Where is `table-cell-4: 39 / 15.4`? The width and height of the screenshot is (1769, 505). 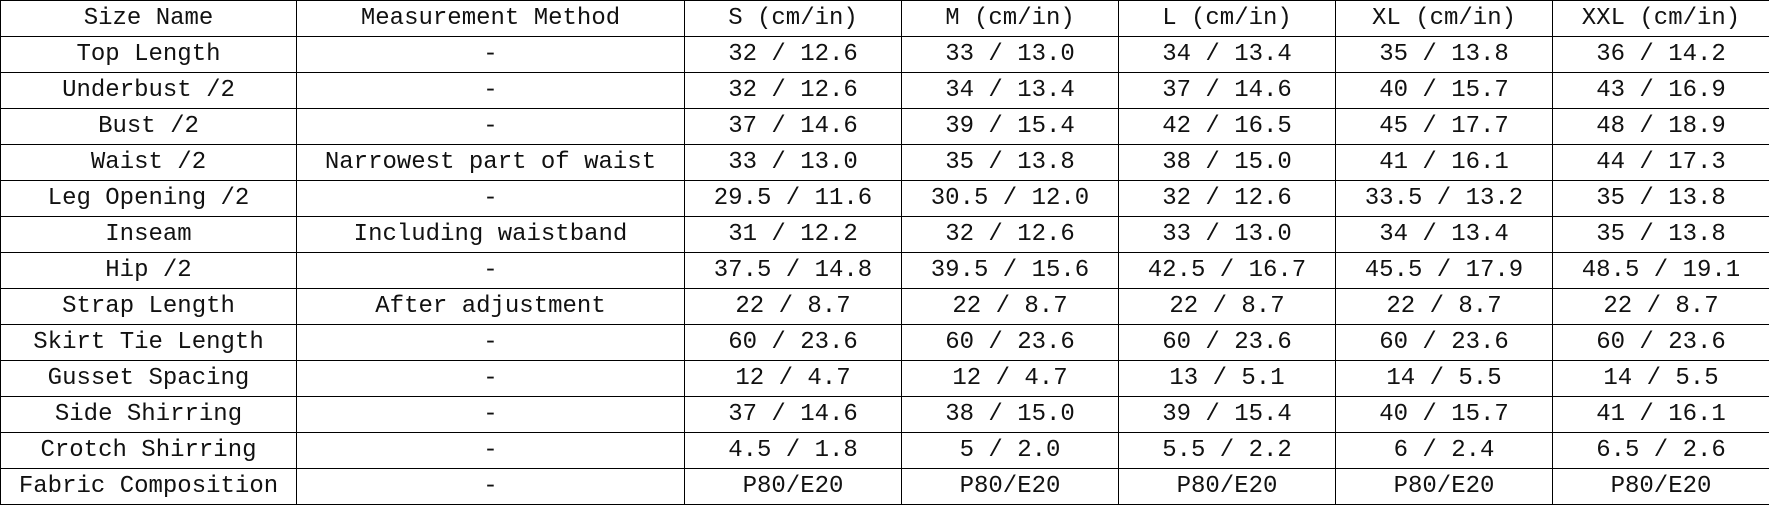 table-cell-4: 39 / 15.4 is located at coordinates (1227, 414).